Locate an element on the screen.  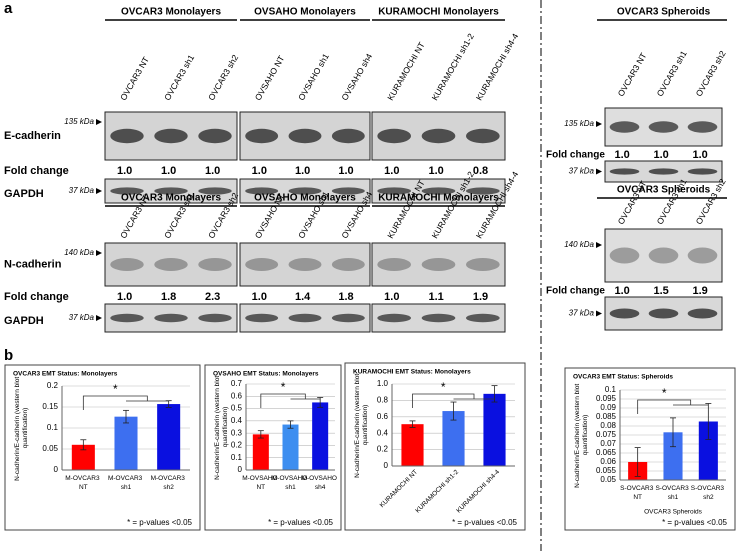
x-tick-label: M-OVSAHO sh1 is located at coordinates (290, 483).